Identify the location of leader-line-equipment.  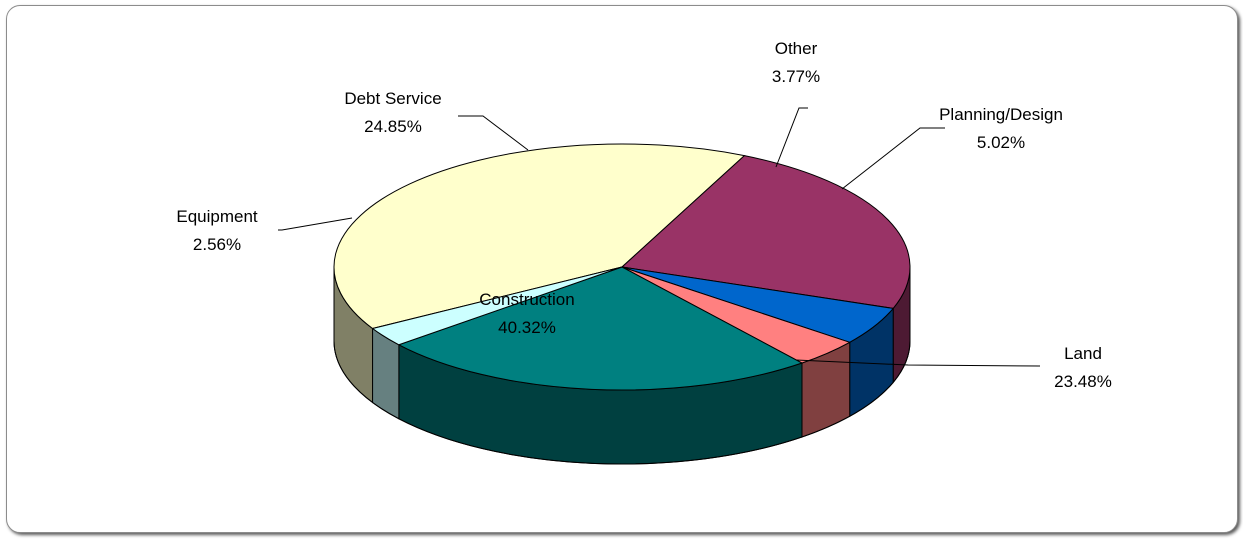
(315, 224).